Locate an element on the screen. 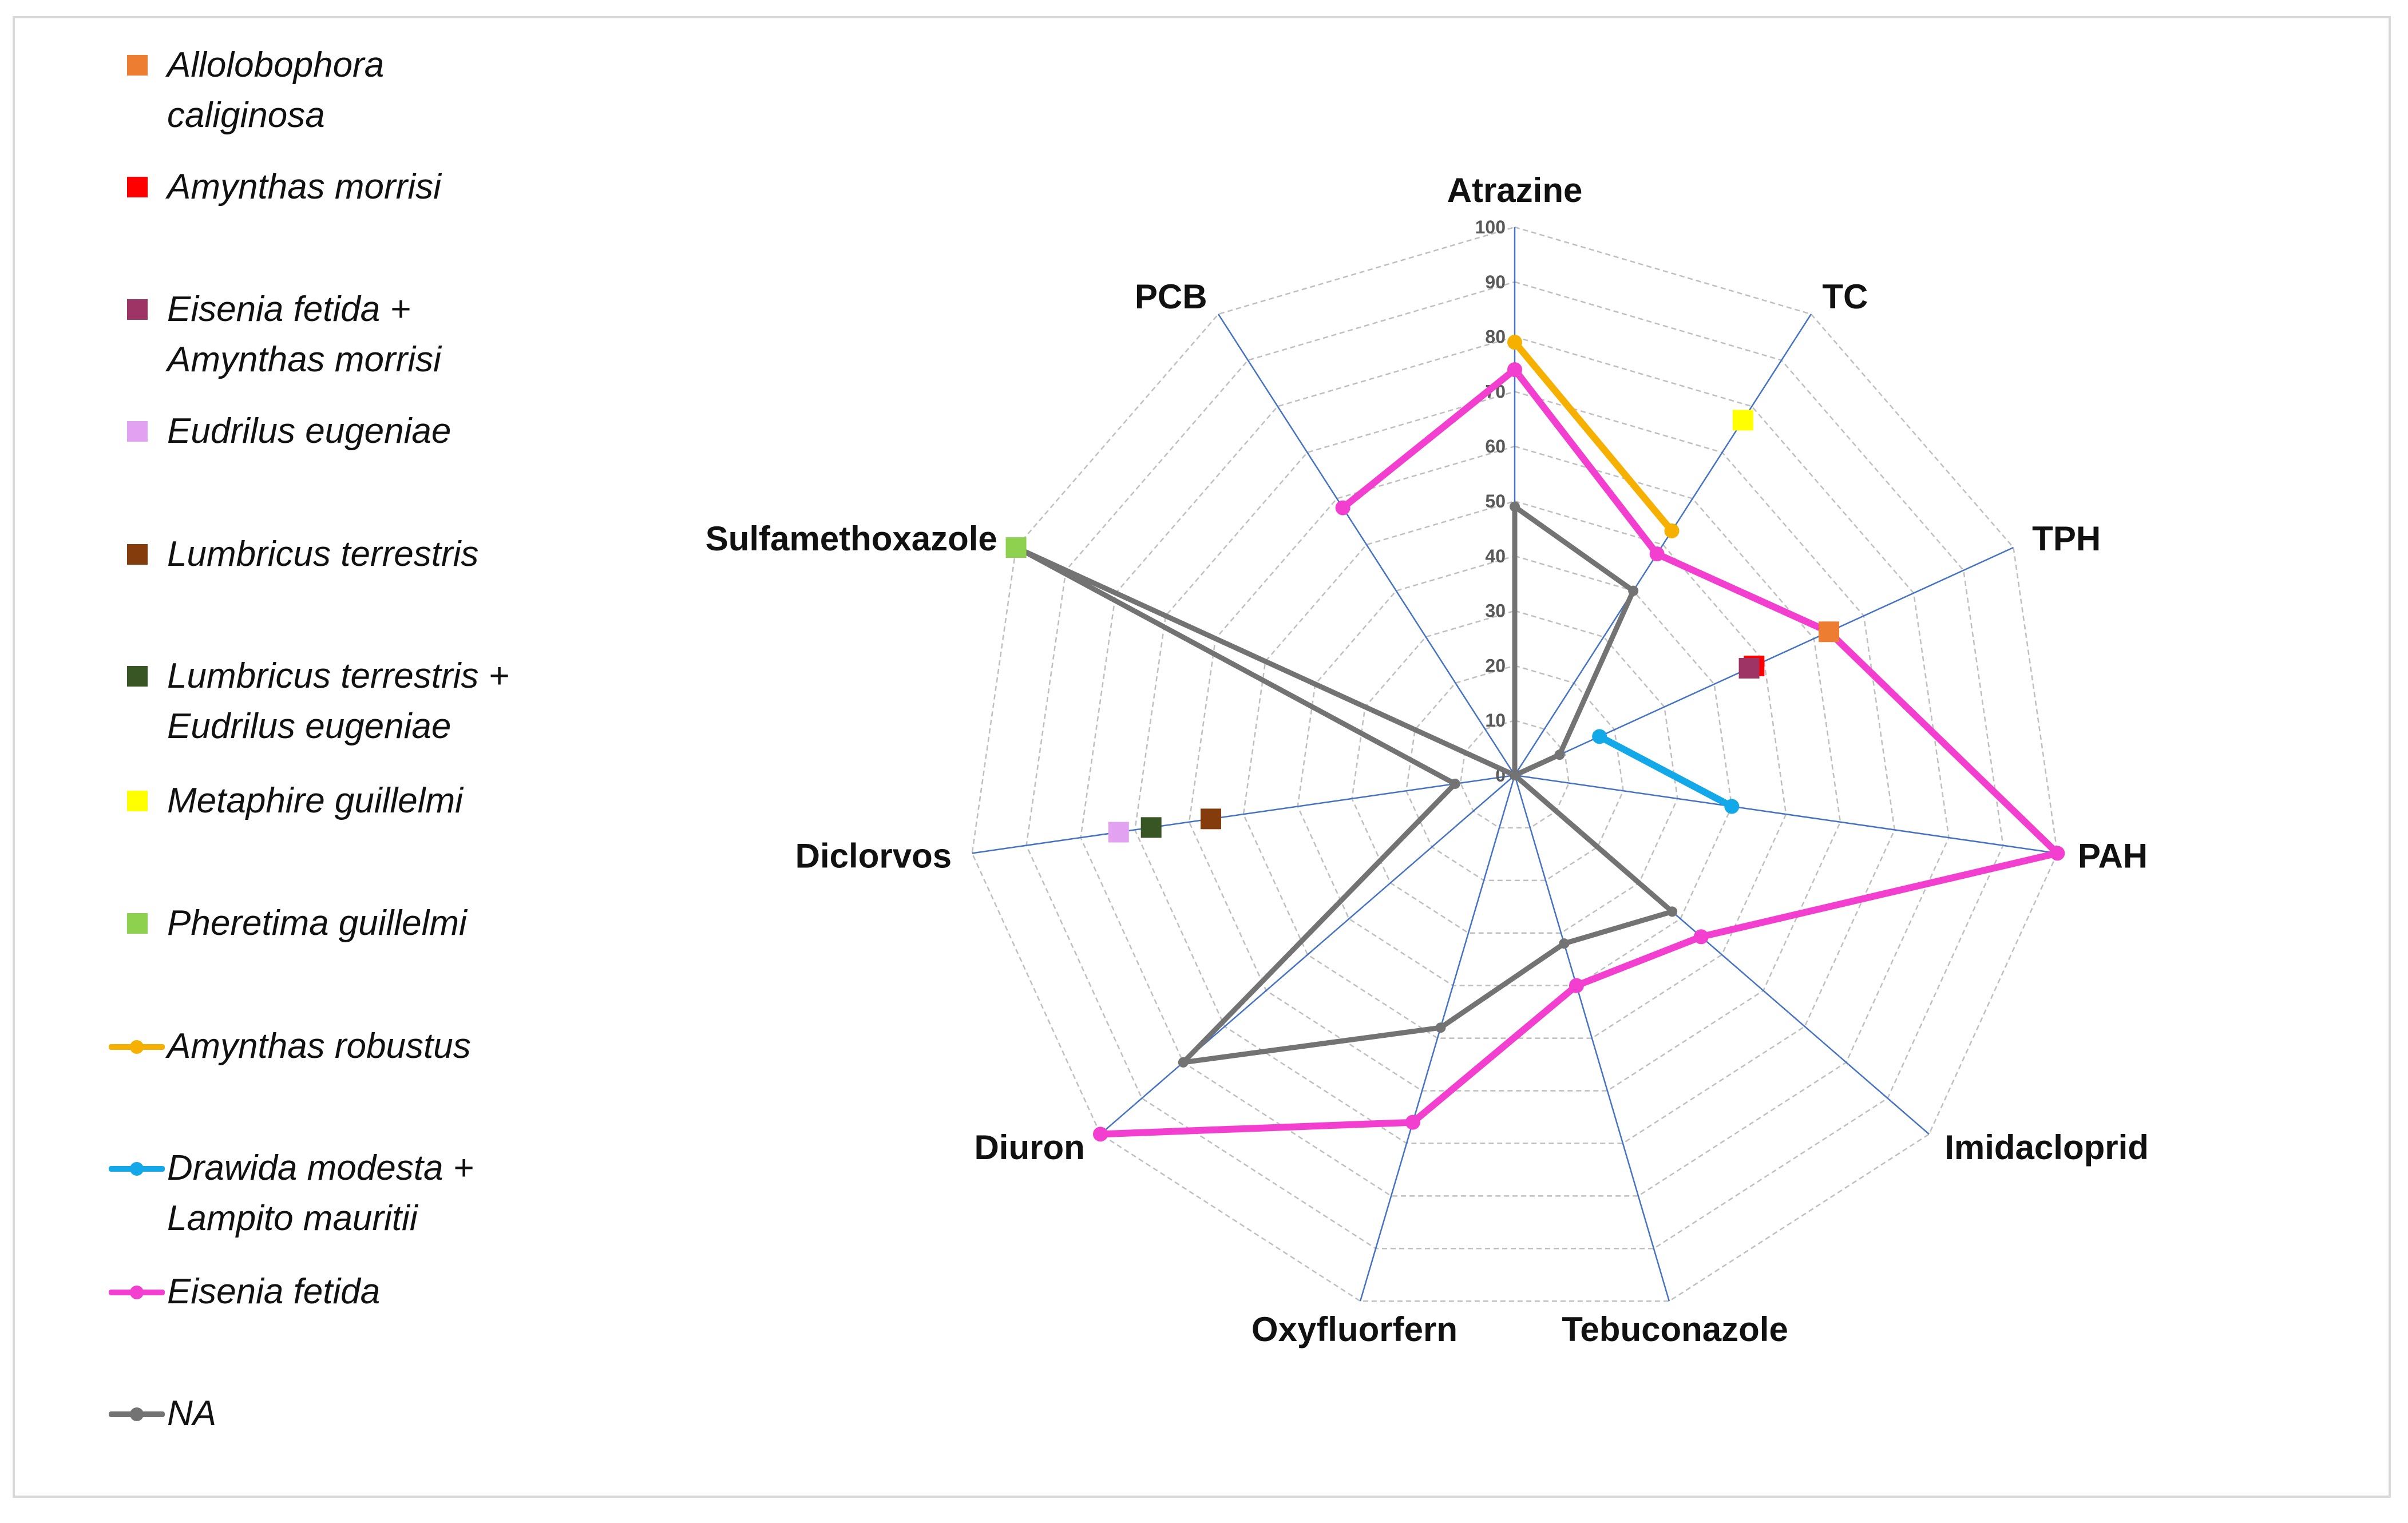 The width and height of the screenshot is (2408, 1523). axis-label-diclorvos: Diclorvos is located at coordinates (873, 856).